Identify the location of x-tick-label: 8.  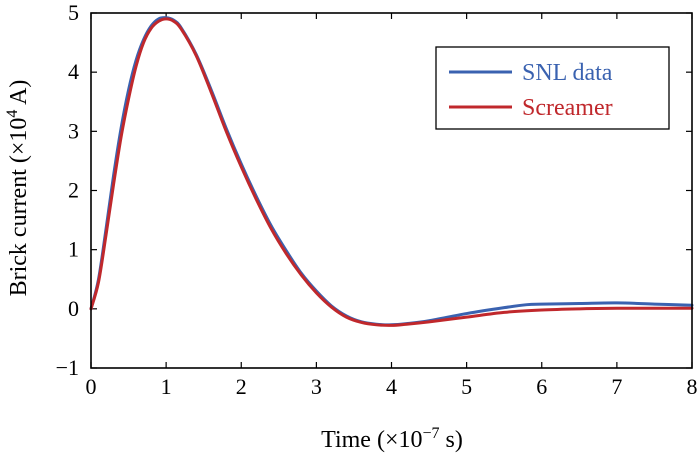
(692, 386).